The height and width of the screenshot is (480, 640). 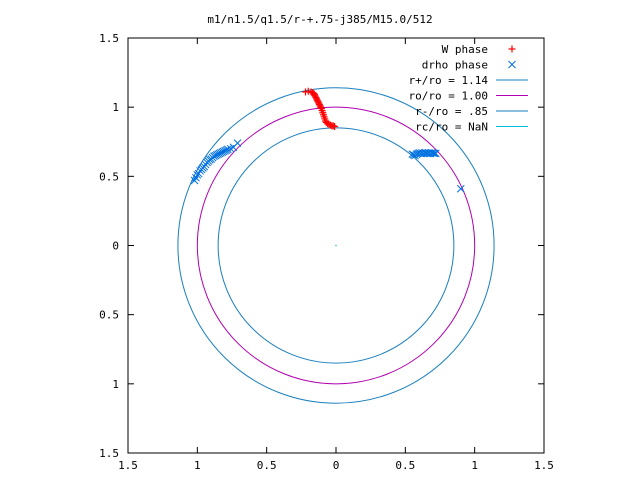 What do you see at coordinates (449, 80) in the screenshot?
I see `legend-label: r+/ro = 1.14` at bounding box center [449, 80].